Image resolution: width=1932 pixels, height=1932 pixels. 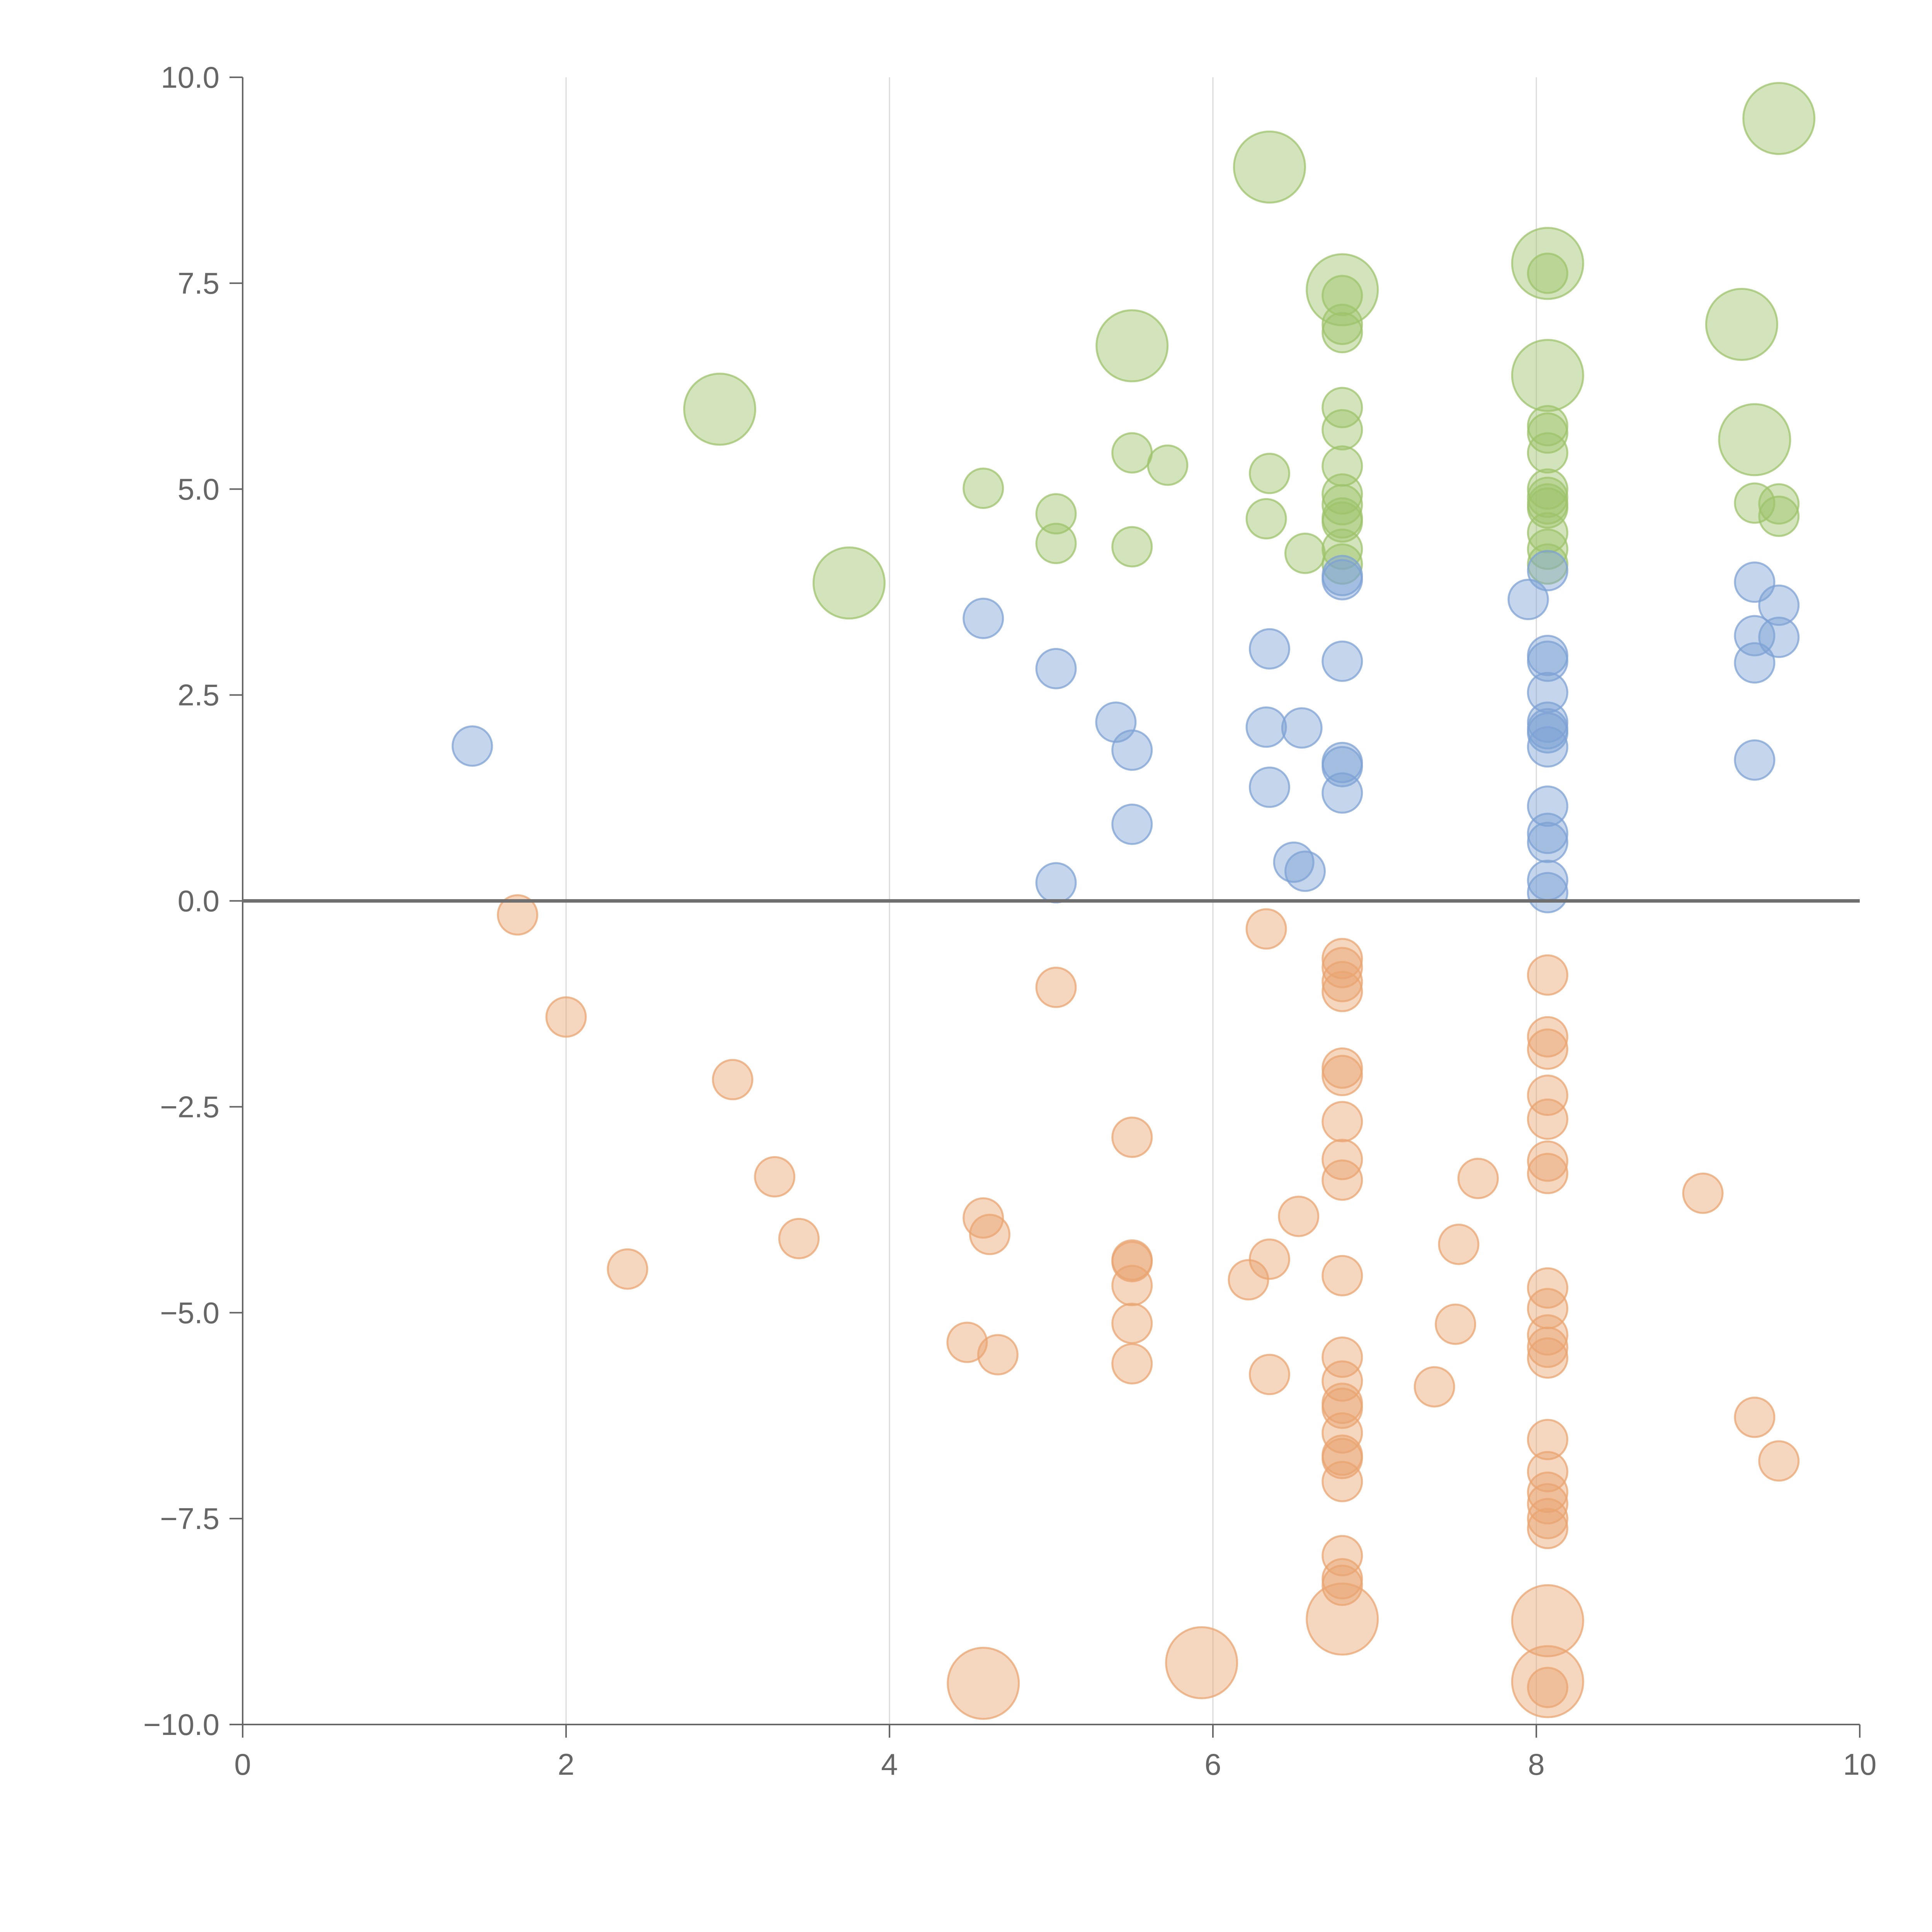 I want to click on x-tick-label: 0, so click(x=243, y=1764).